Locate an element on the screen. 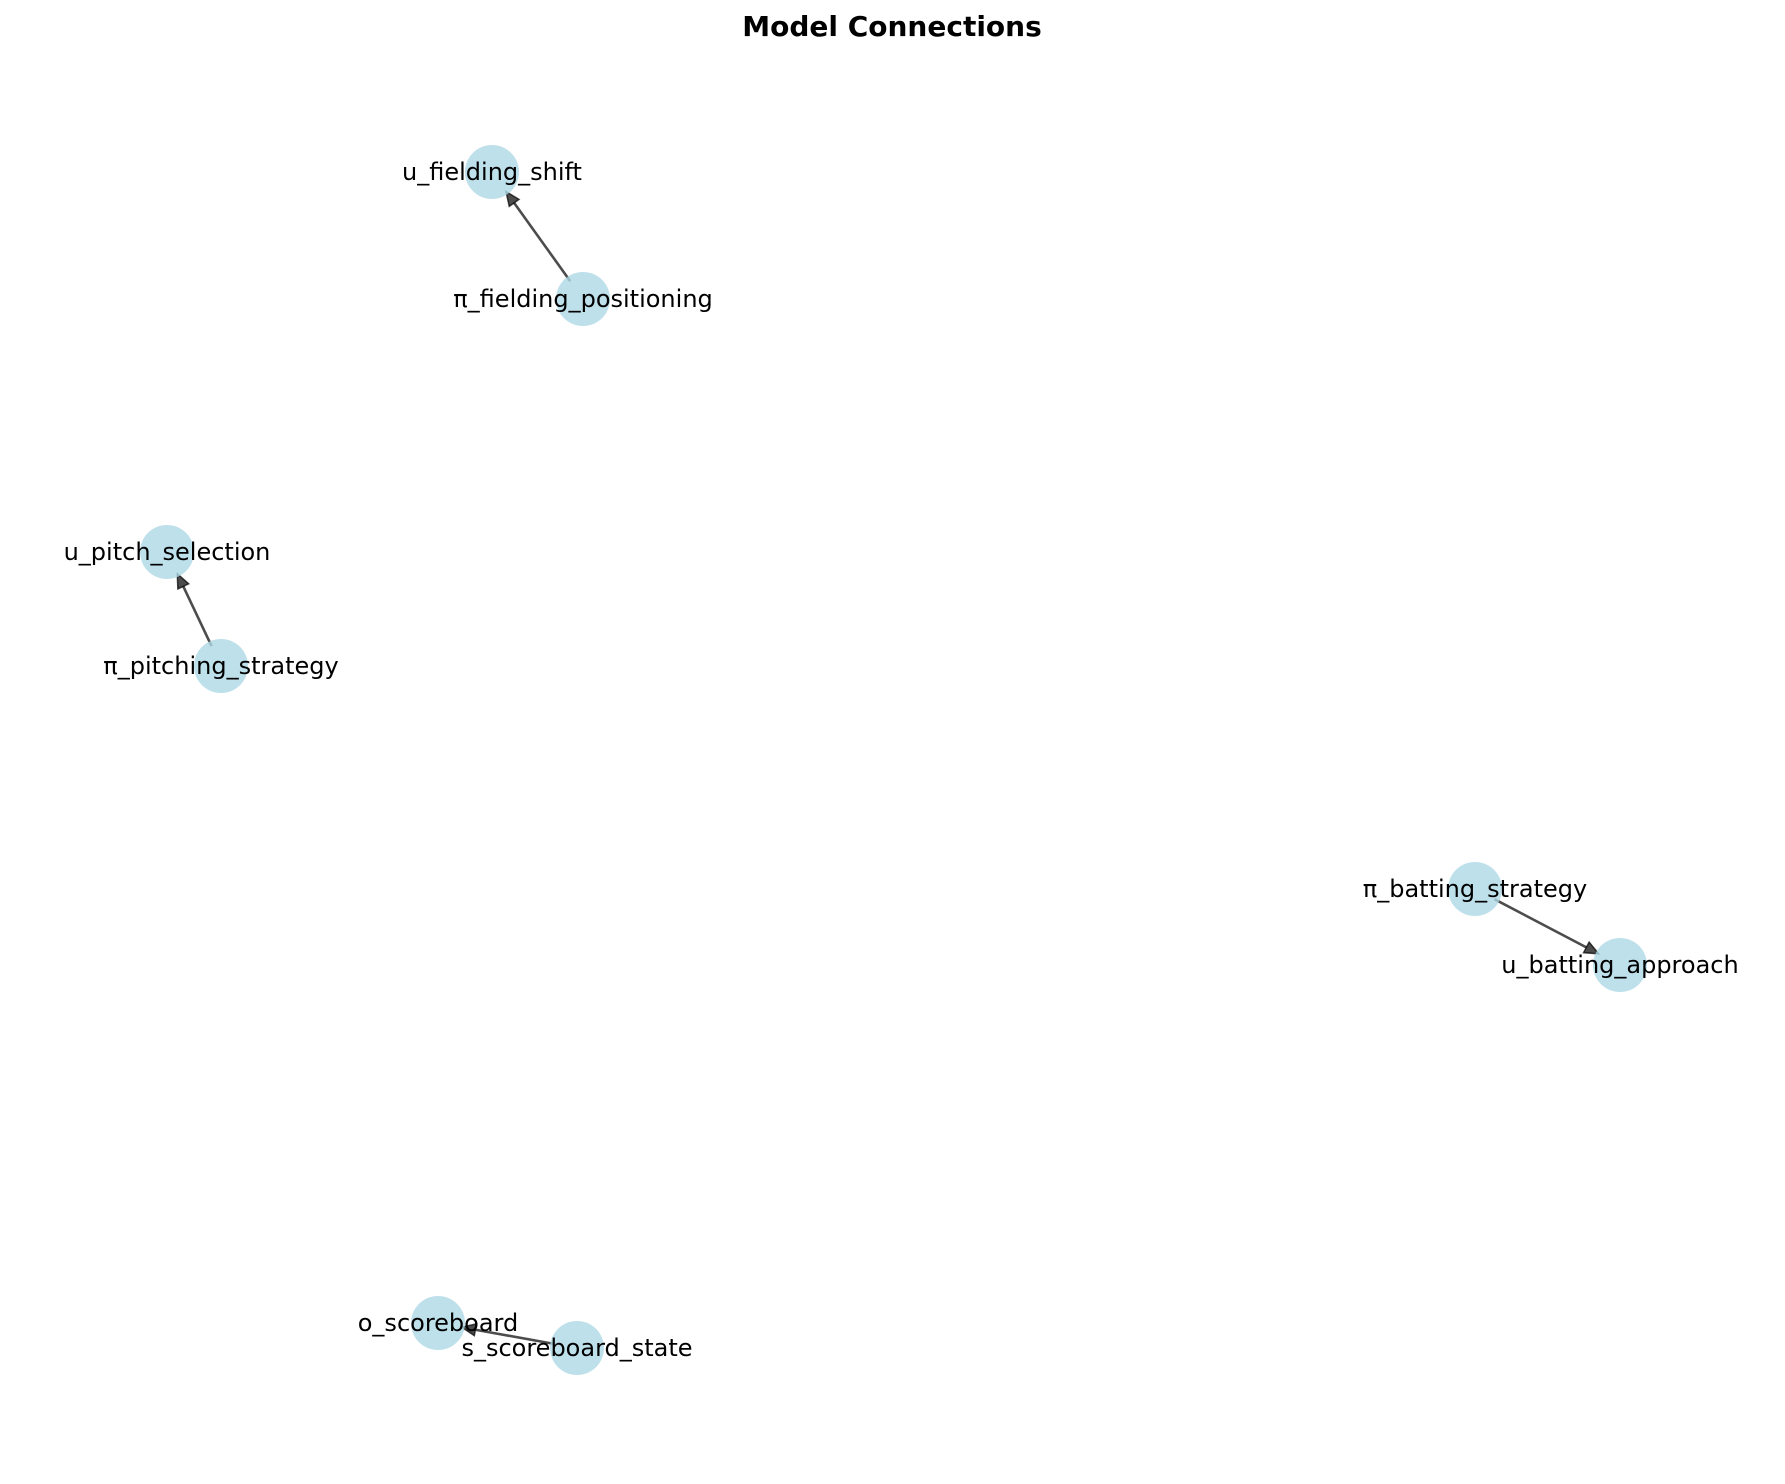 The width and height of the screenshot is (1785, 1484). arrowhead-o_scoreboard is located at coordinates (468, 1329).